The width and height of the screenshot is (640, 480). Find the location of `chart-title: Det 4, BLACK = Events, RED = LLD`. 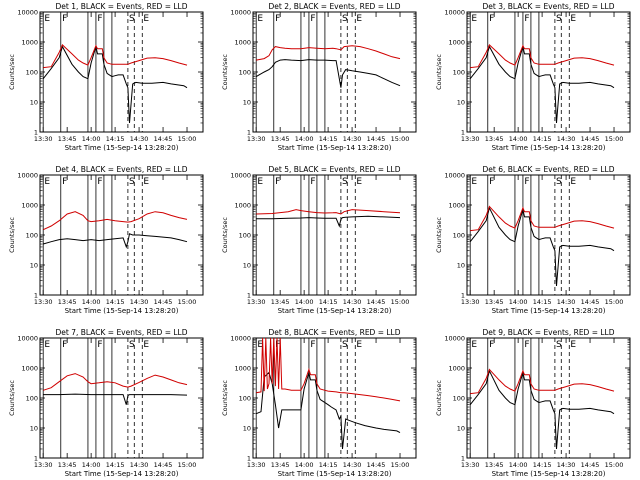

chart-title: Det 4, BLACK = Events, RED = LLD is located at coordinates (121, 169).